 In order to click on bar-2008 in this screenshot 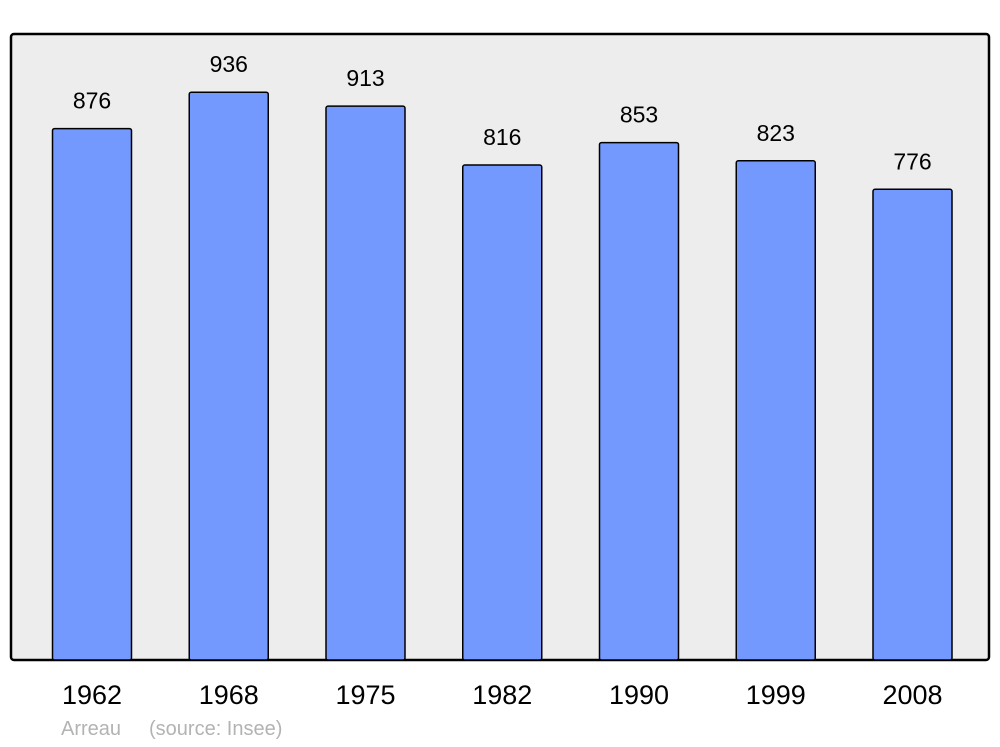, I will do `click(912, 424)`.